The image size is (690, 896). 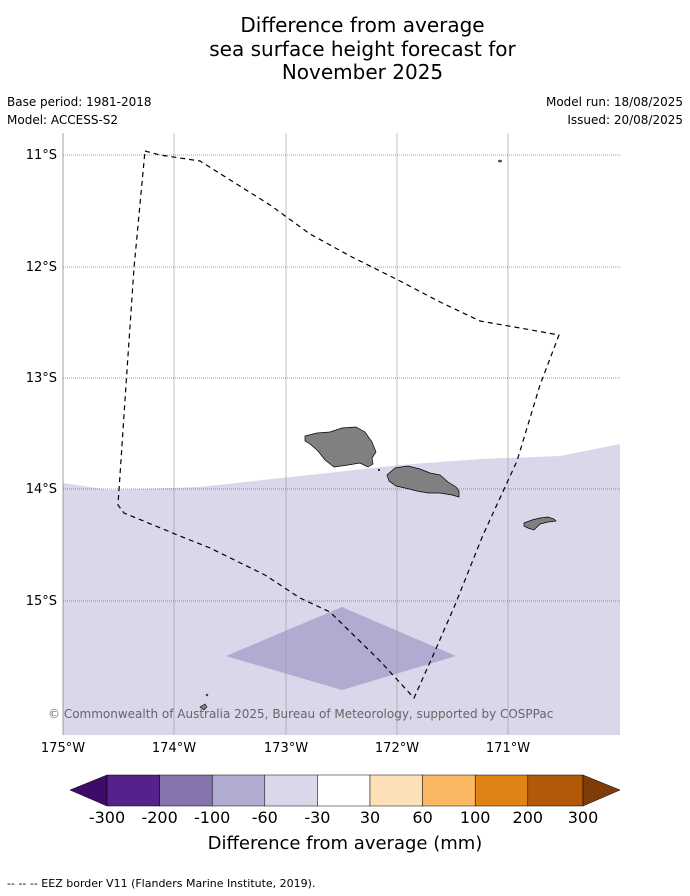 I want to click on lat-label-15s: 15°S, so click(x=41, y=601).